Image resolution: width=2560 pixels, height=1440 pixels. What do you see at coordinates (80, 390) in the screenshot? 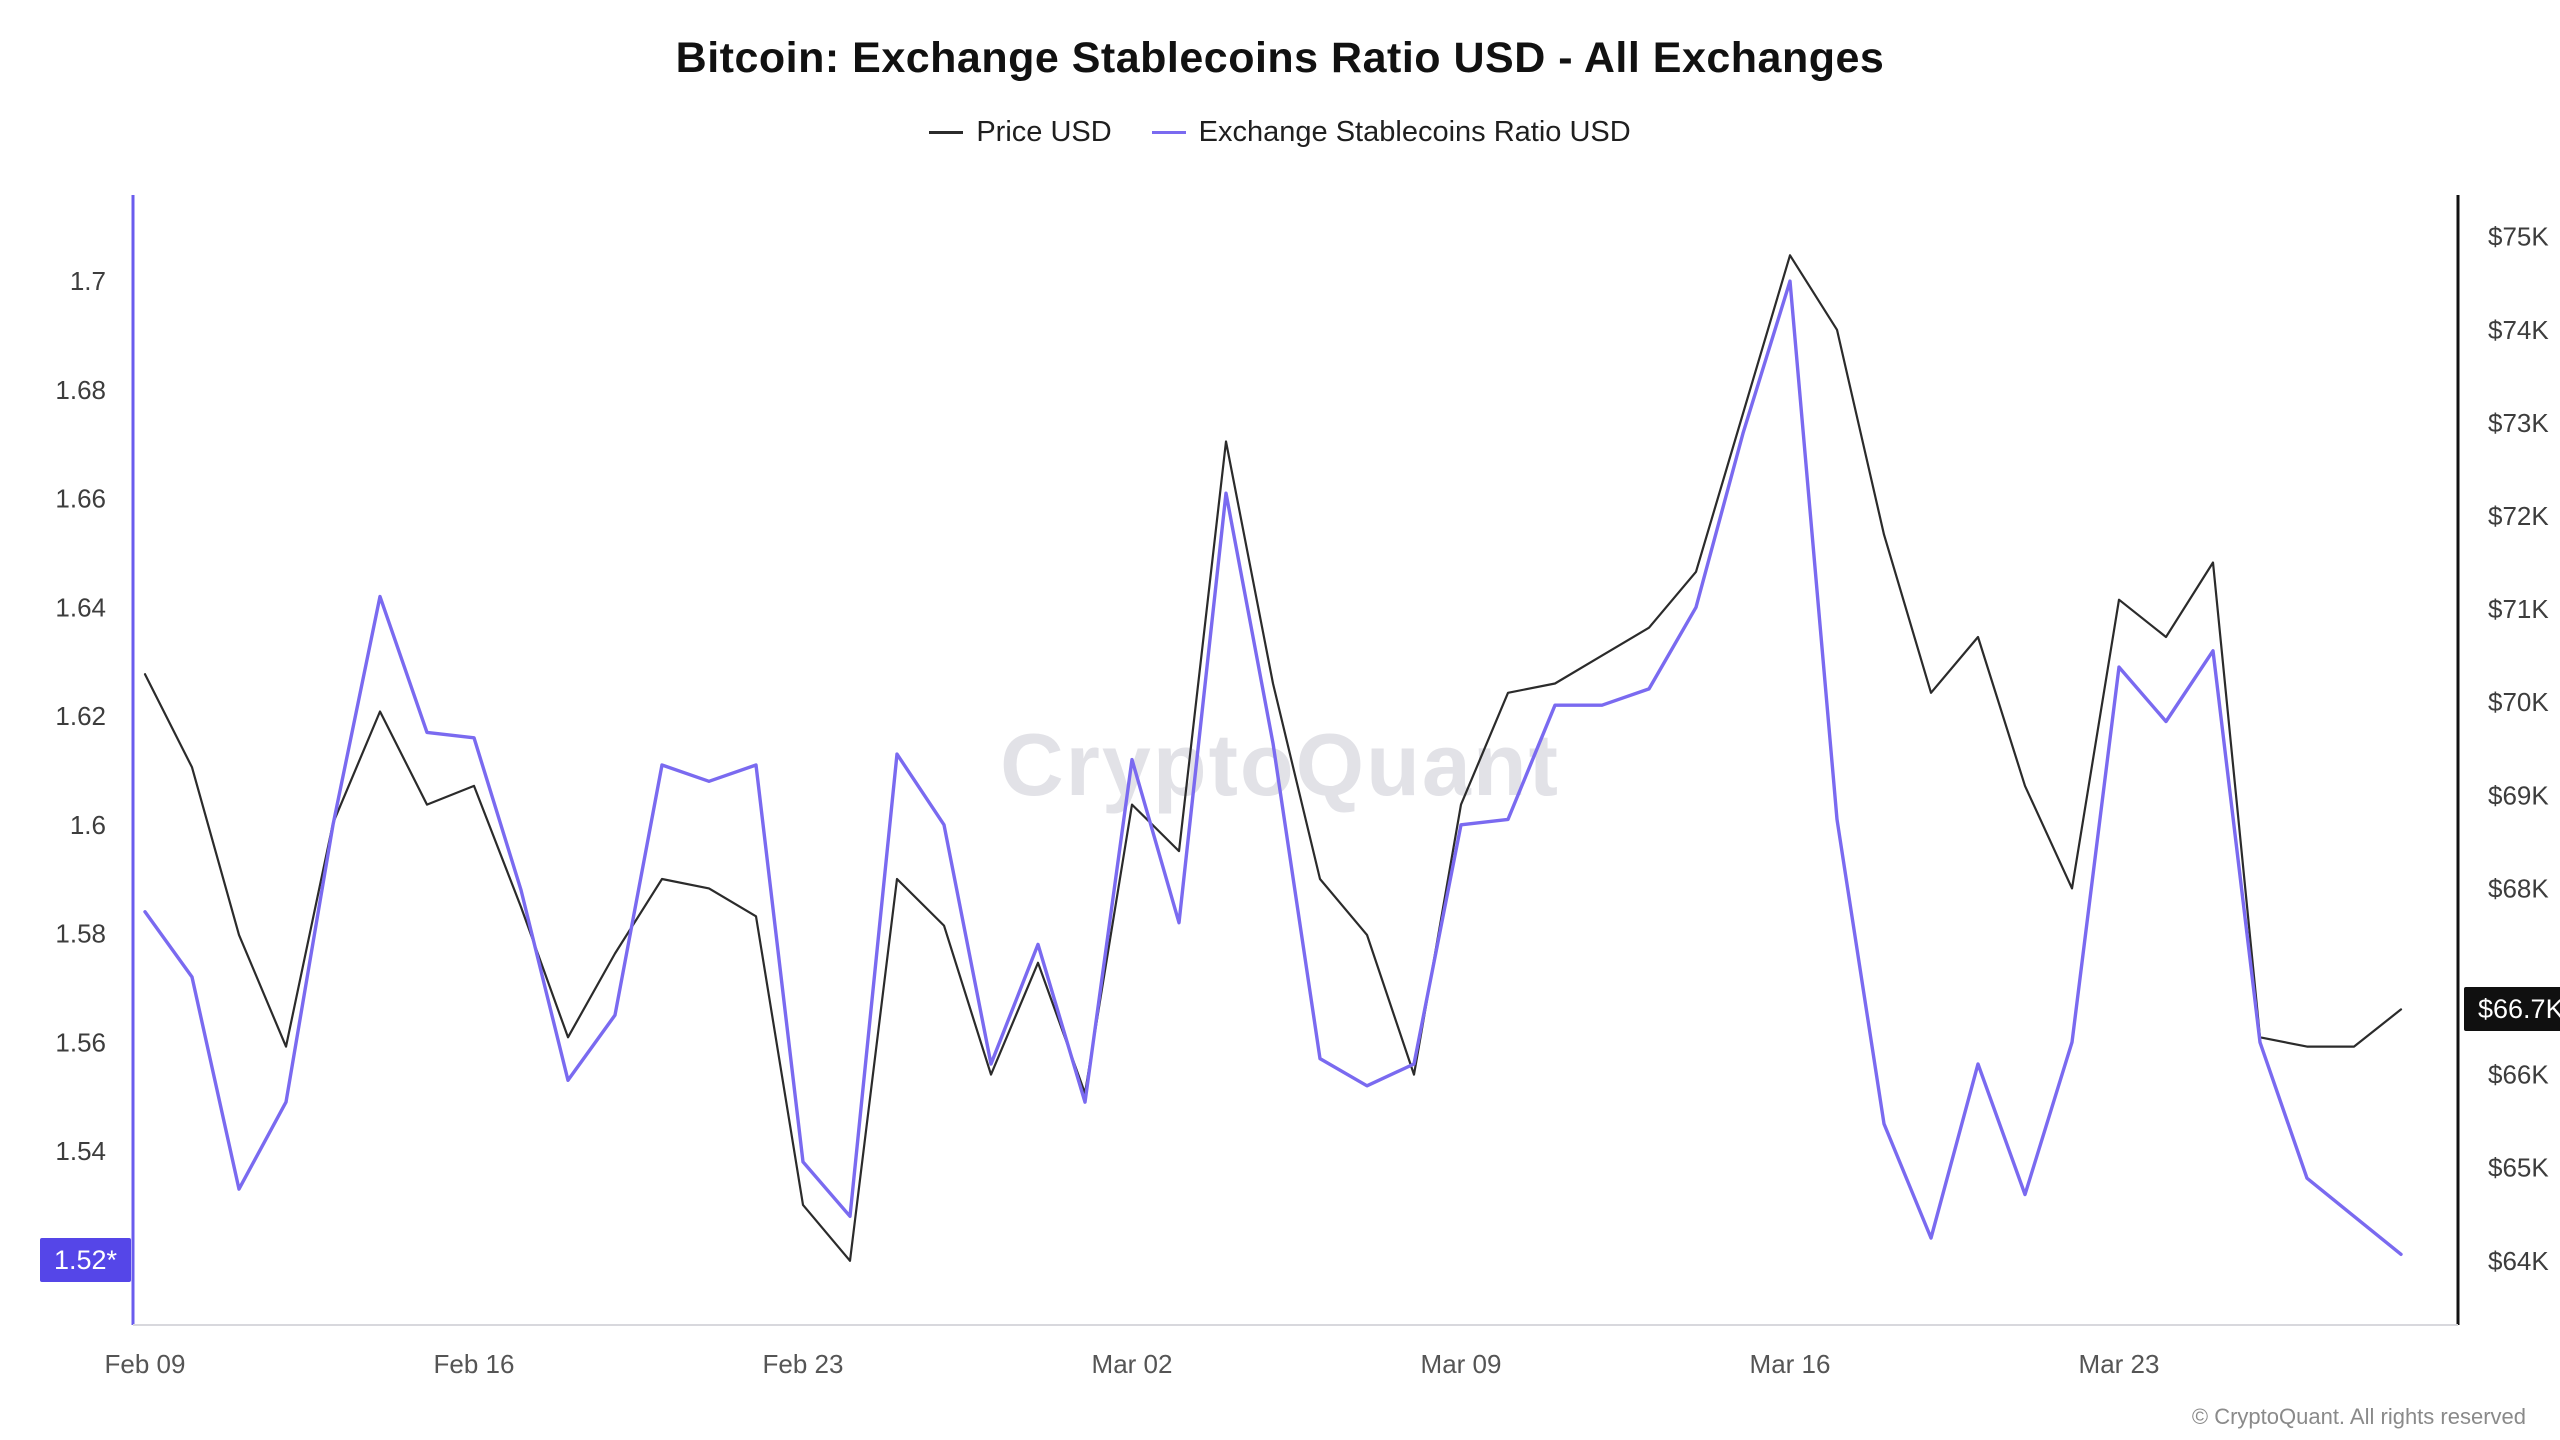
I see `left-axis-tick-label: 1.68` at bounding box center [80, 390].